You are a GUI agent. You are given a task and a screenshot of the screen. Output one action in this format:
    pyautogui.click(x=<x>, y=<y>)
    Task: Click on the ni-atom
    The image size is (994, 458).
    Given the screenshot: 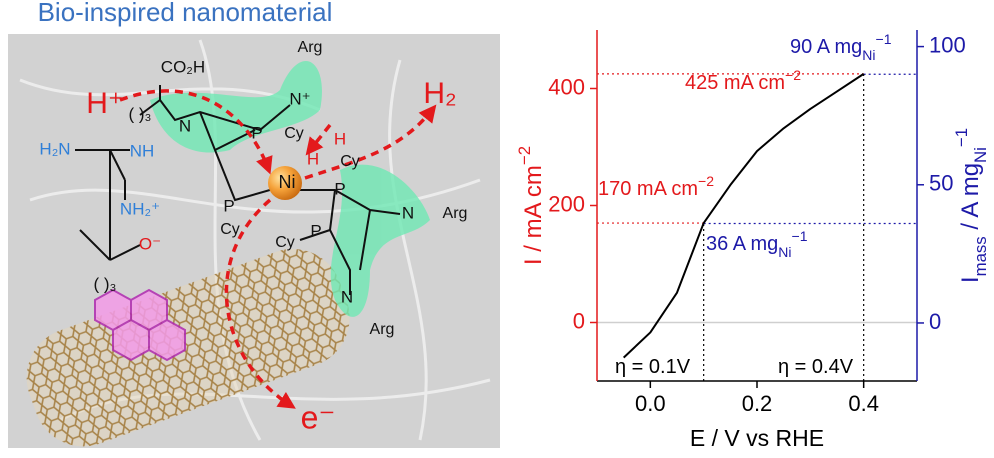 What is the action you would take?
    pyautogui.click(x=285, y=183)
    